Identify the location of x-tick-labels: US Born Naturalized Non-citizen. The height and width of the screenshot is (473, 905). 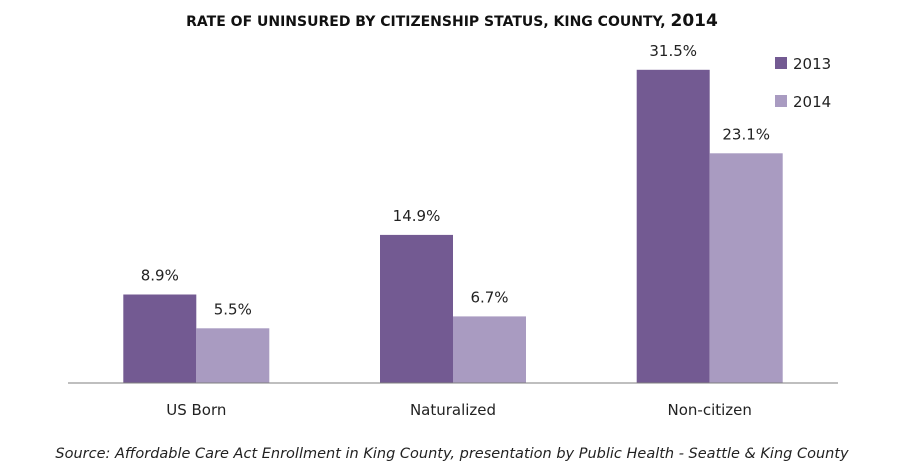
(459, 410).